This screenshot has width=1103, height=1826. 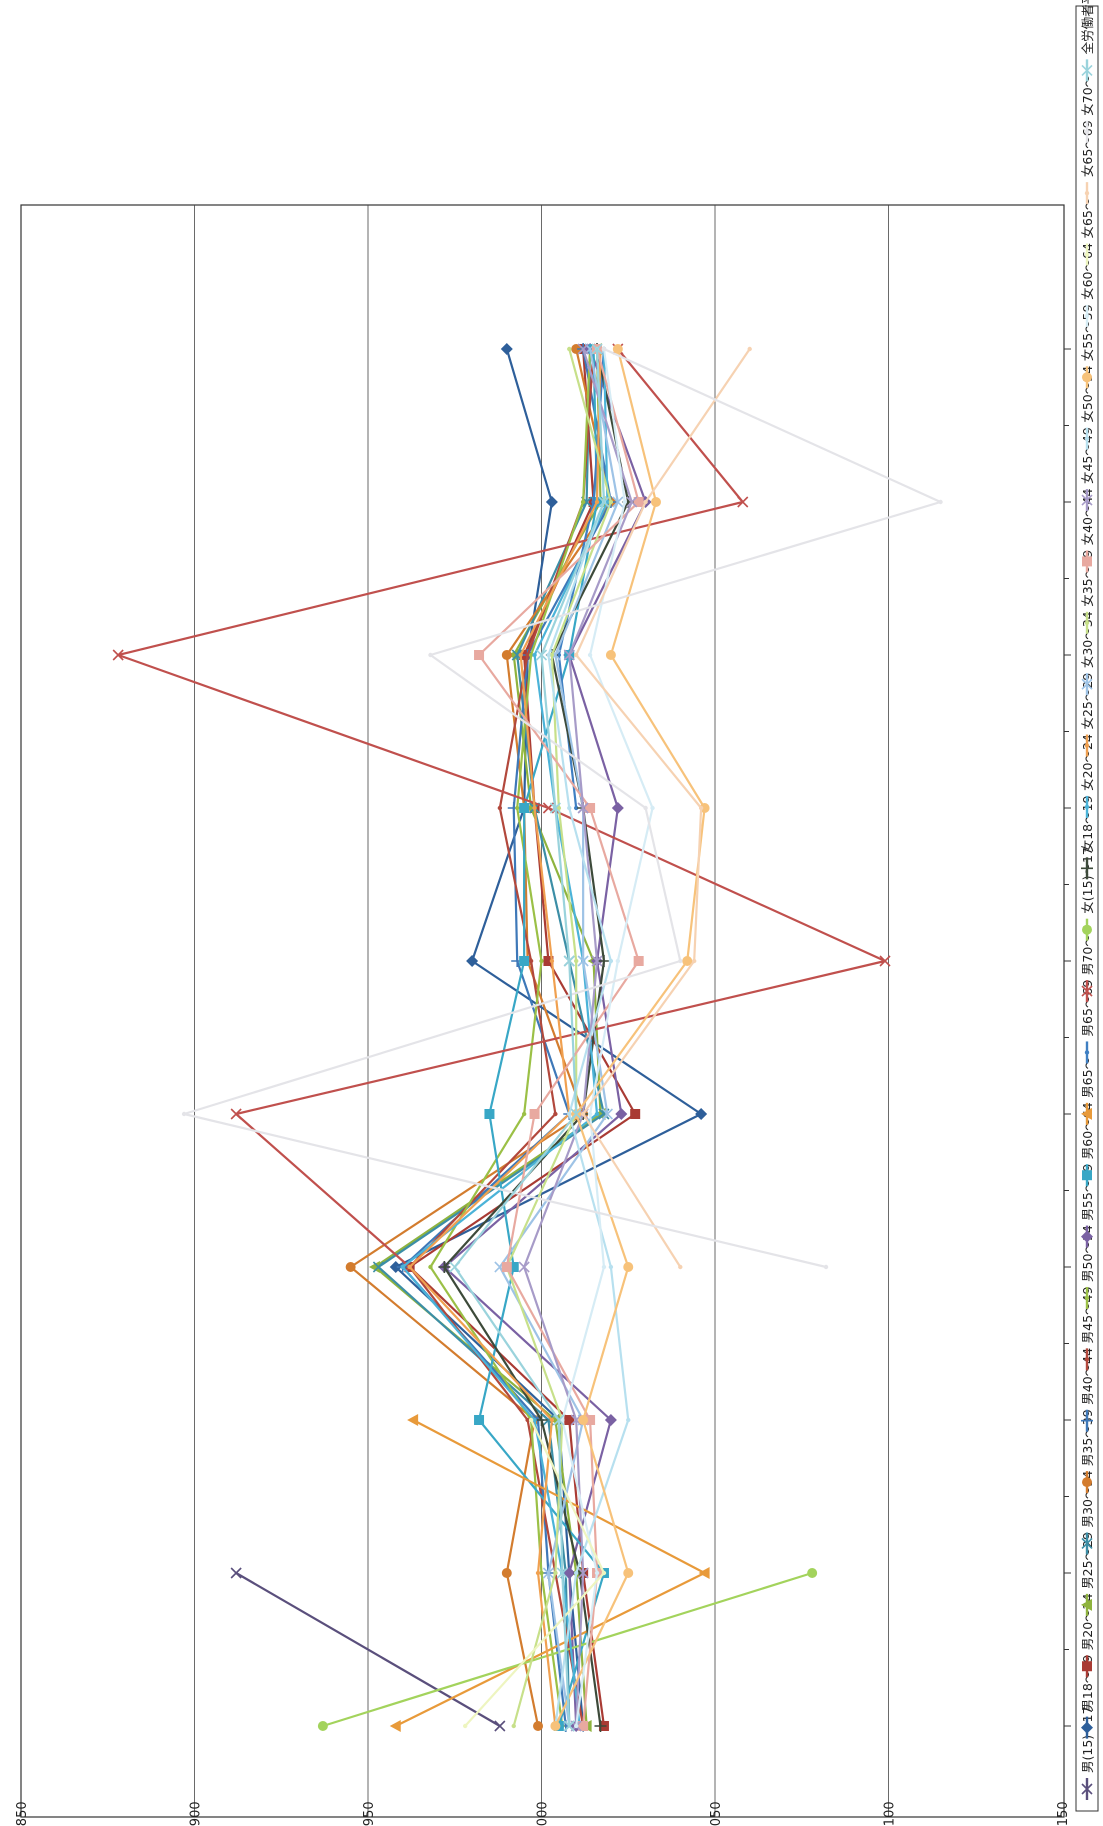 I want to click on legend-item: 男(15)～17, so click(x=1087, y=1753).